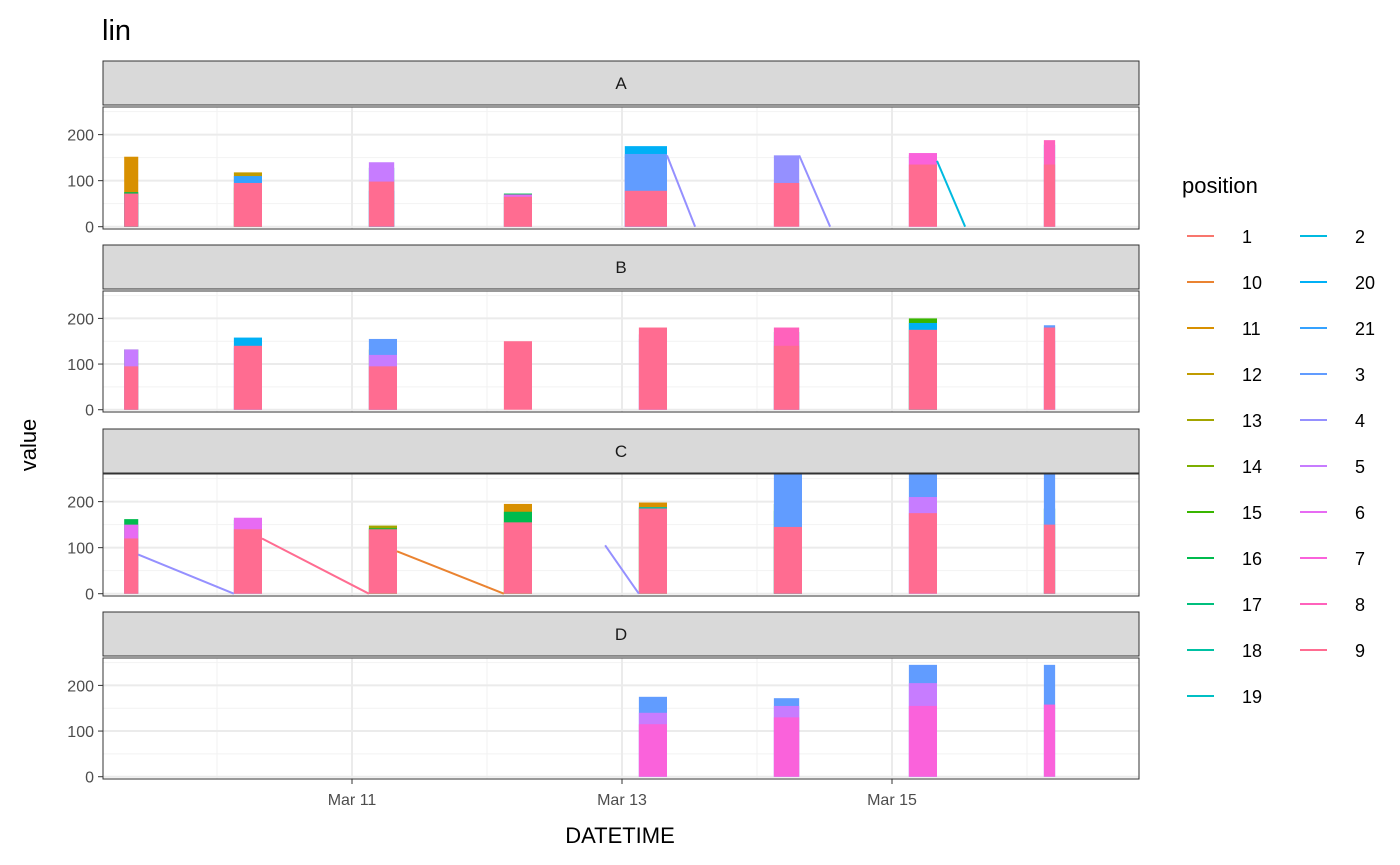  I want to click on legend-label-21: 21, so click(1365, 329).